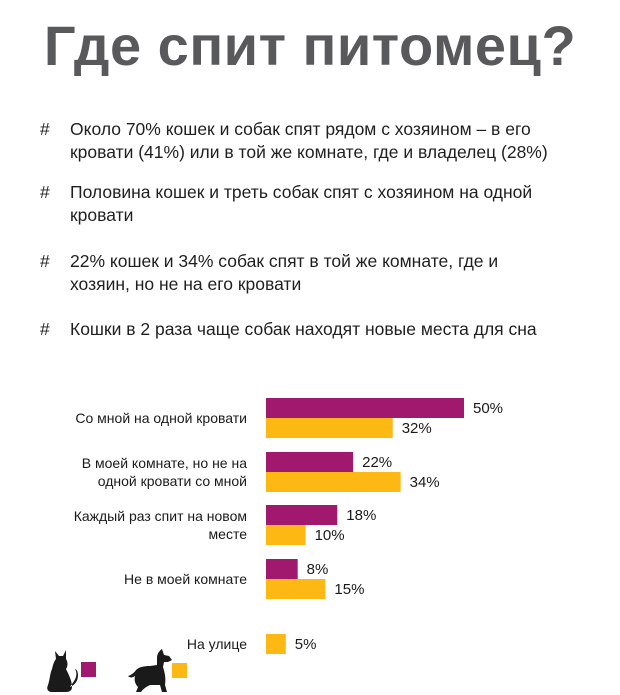  What do you see at coordinates (377, 462) in the screenshot?
I see `value-label: 22%` at bounding box center [377, 462].